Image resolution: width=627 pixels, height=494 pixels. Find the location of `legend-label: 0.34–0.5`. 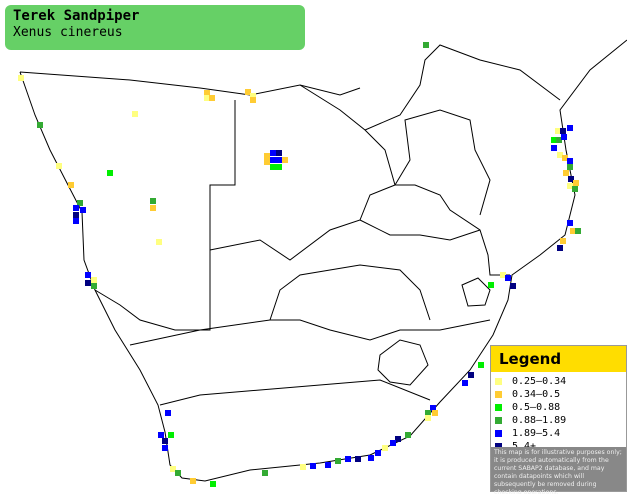

legend-label: 0.34–0.5 is located at coordinates (536, 394).